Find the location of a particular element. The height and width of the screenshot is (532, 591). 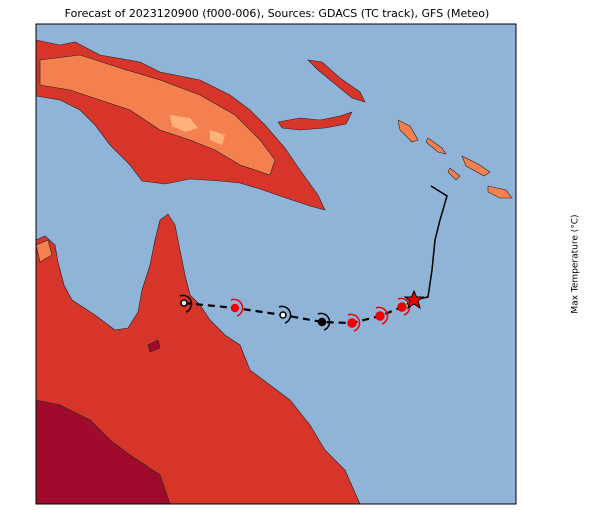

new-britain is located at coordinates (315, 121).